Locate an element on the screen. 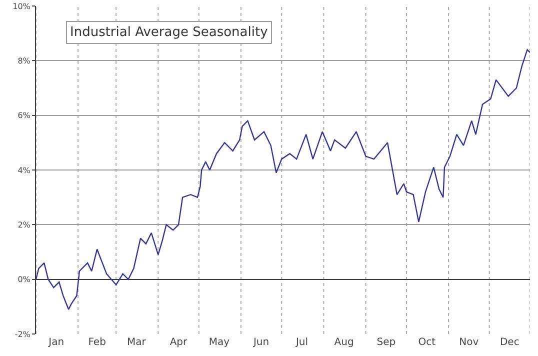 Image resolution: width=538 pixels, height=356 pixels. y-tick-label: 4% is located at coordinates (24, 170).